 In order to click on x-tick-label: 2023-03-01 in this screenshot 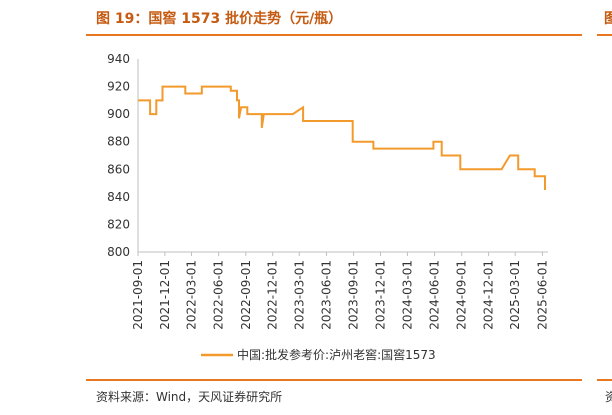, I will do `click(299, 295)`.